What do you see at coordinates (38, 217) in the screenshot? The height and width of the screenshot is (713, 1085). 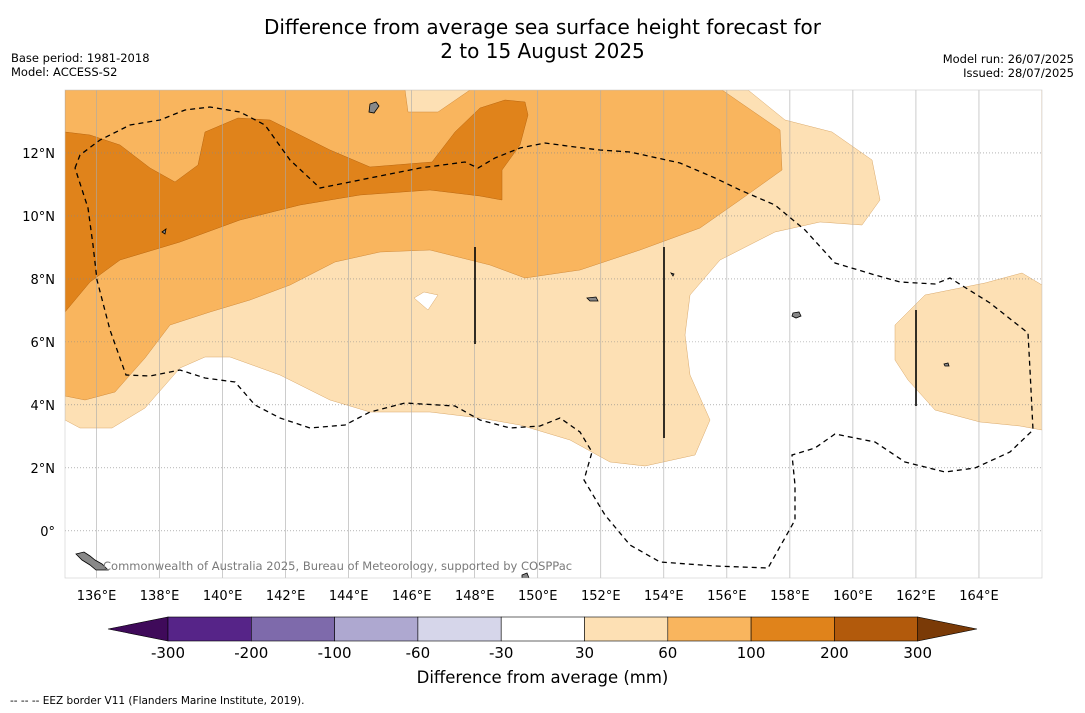 I see `latitude-label: 10°N` at bounding box center [38, 217].